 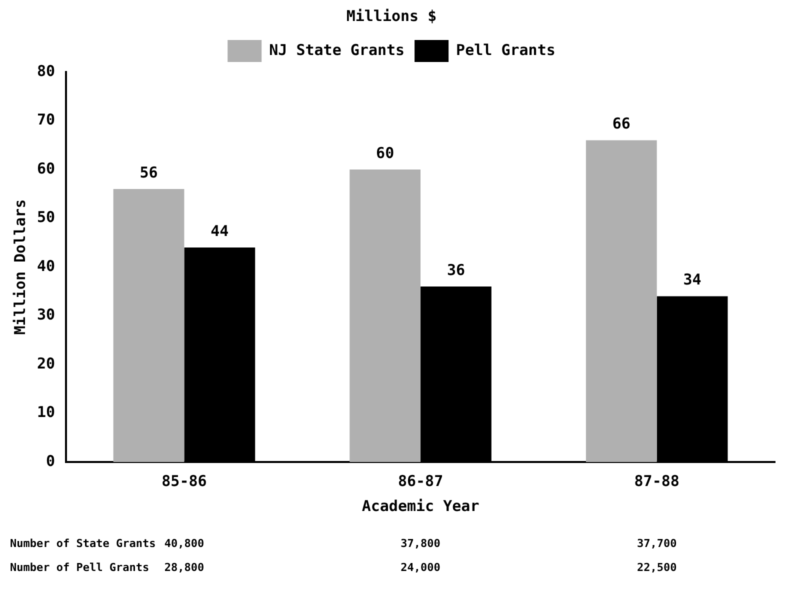 What do you see at coordinates (46, 168) in the screenshot?
I see `y-tick-label: 60` at bounding box center [46, 168].